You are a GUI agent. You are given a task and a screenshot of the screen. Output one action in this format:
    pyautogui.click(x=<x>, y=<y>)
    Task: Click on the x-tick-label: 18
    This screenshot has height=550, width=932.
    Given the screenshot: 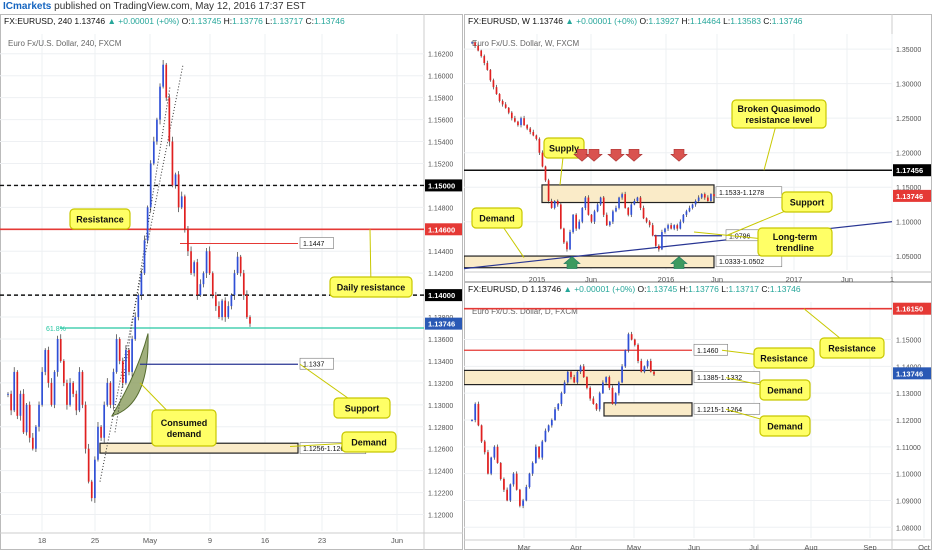 What is the action you would take?
    pyautogui.click(x=42, y=540)
    